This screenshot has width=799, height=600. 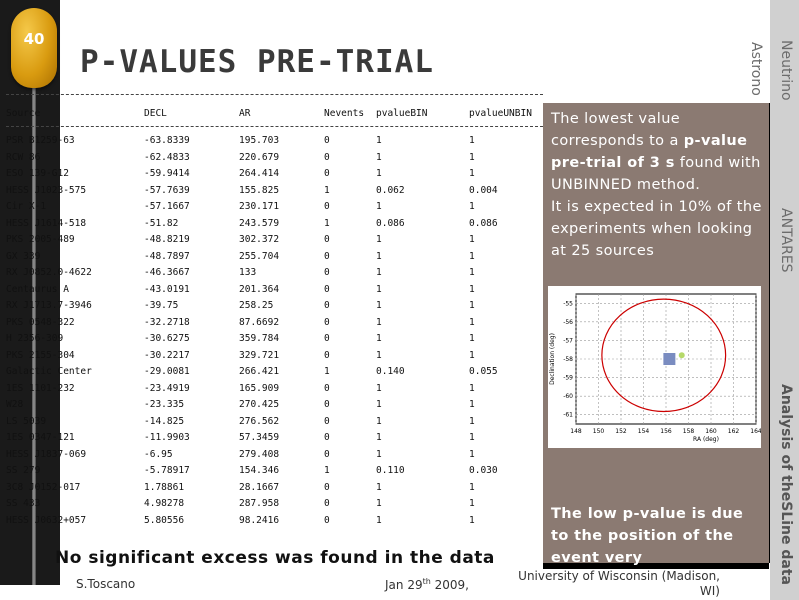 I want to click on table-cell: 1ES 0347-121, so click(x=40, y=438).